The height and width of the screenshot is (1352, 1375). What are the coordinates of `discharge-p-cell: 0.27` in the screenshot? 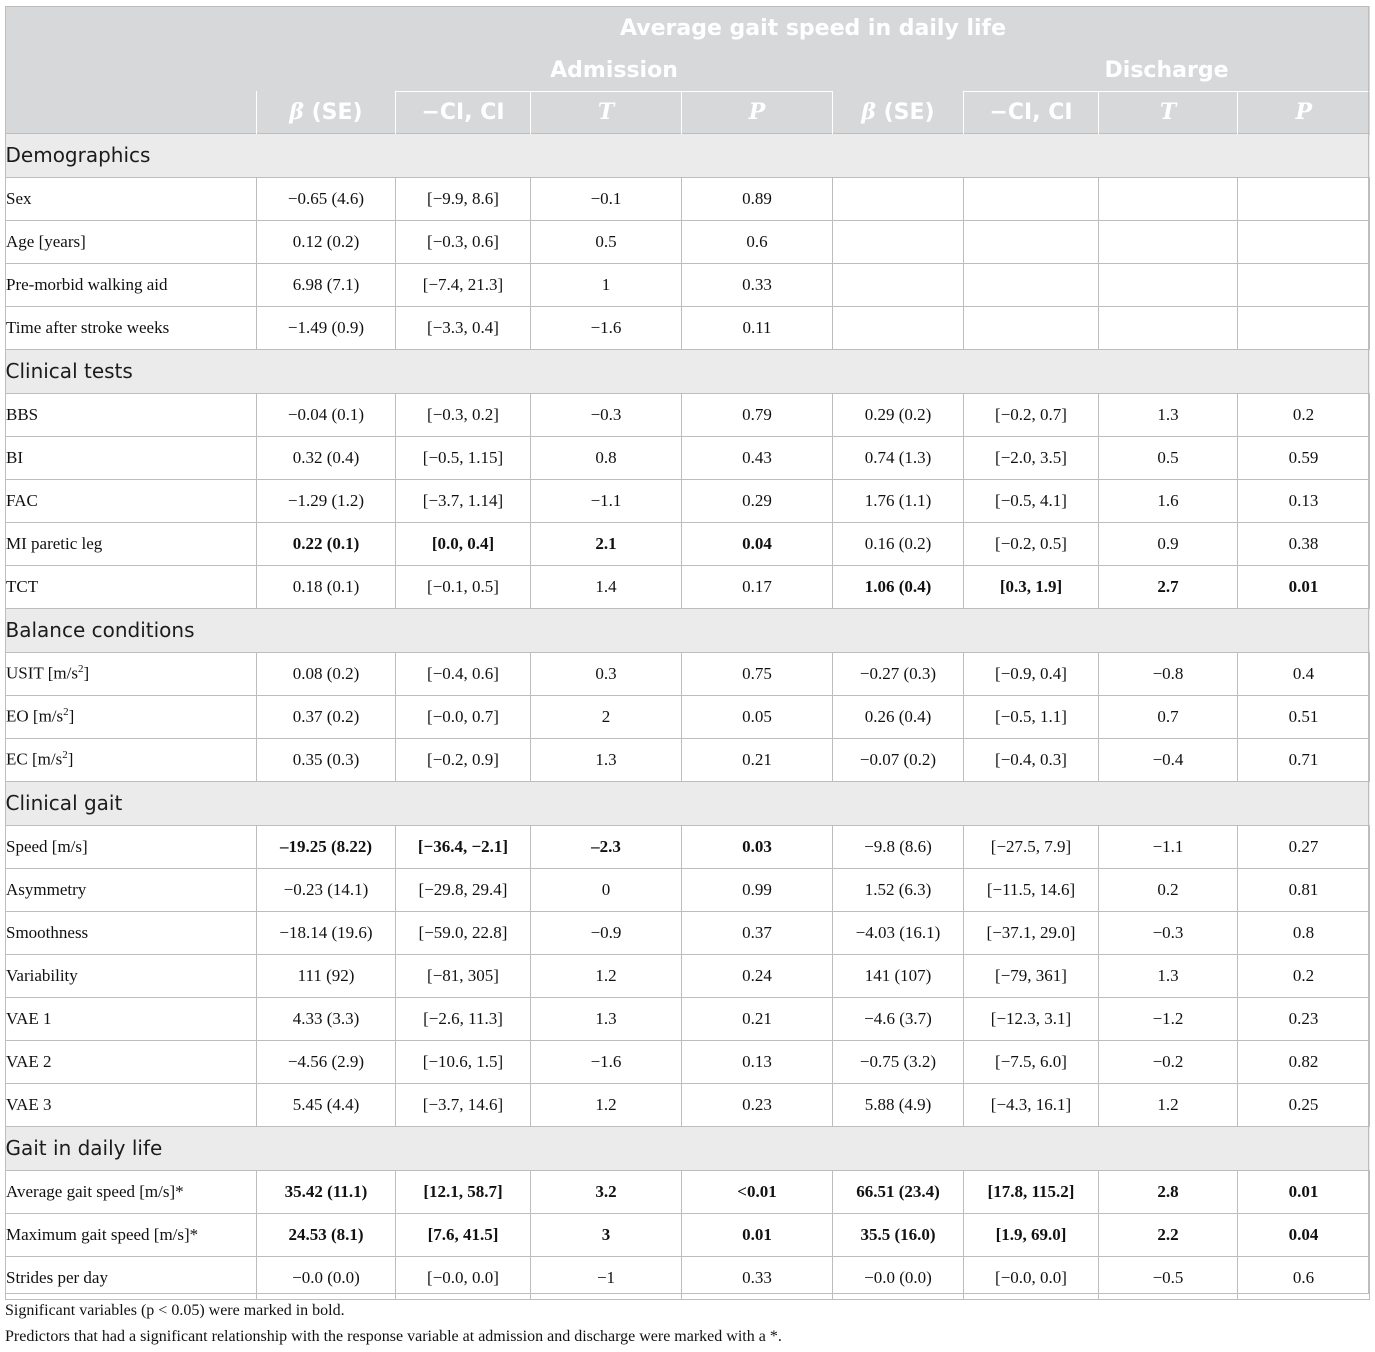 It's located at (1303, 846).